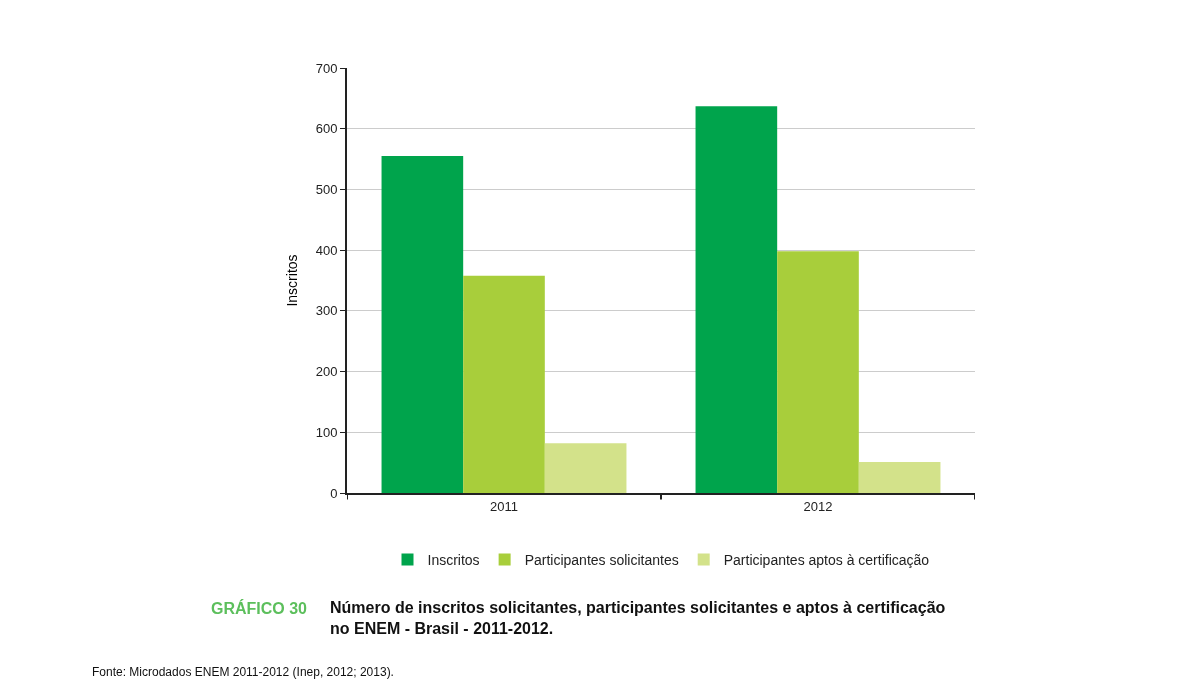 The height and width of the screenshot is (697, 1202). I want to click on legend-label: Inscritos, so click(453, 560).